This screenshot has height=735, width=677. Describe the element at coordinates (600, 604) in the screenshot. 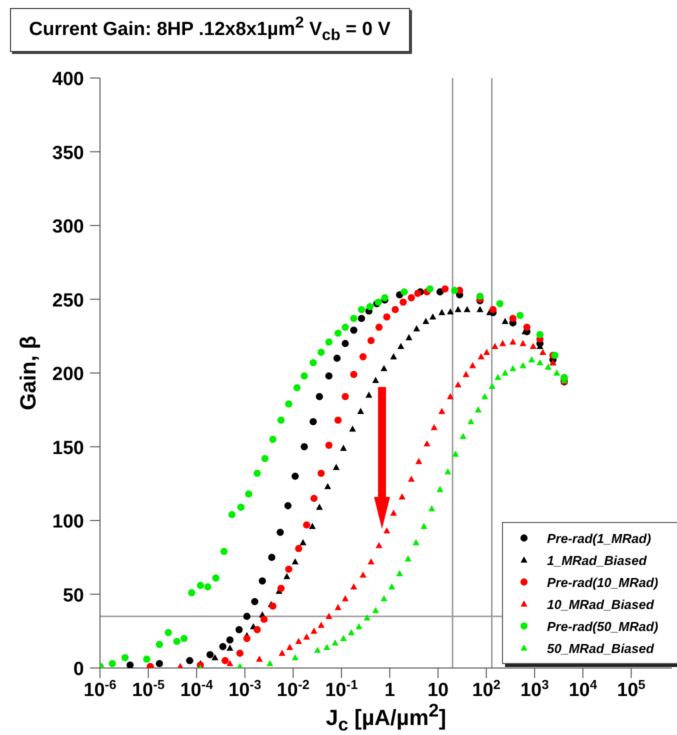

I see `legend-label: 10_MRad_Biased` at that location.